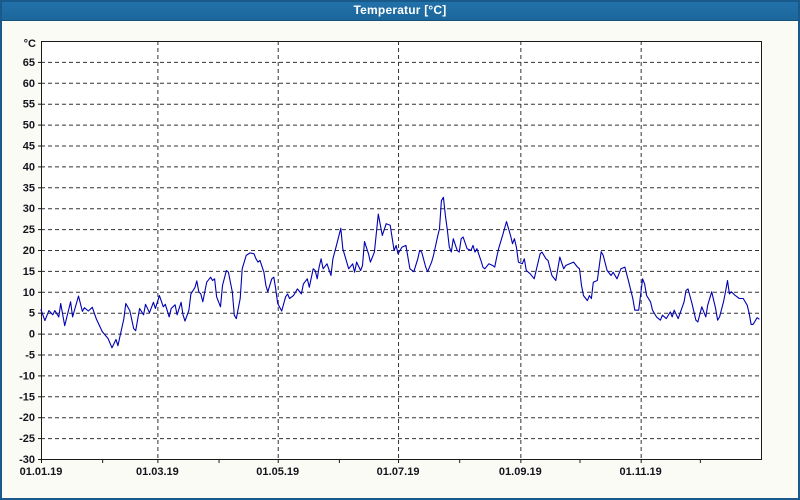 This screenshot has width=800, height=500. I want to click on window-title: Temperatur [°C], so click(400, 10).